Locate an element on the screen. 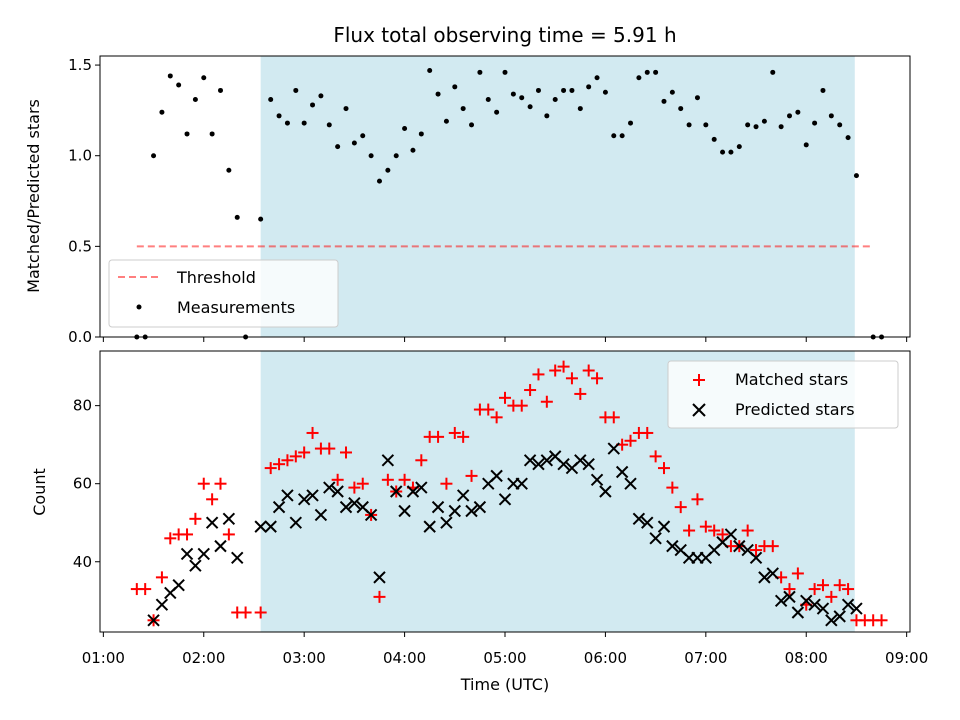  ratio-y-ticks: 0.0 0.5 1.0 1.5 is located at coordinates (84, 201).